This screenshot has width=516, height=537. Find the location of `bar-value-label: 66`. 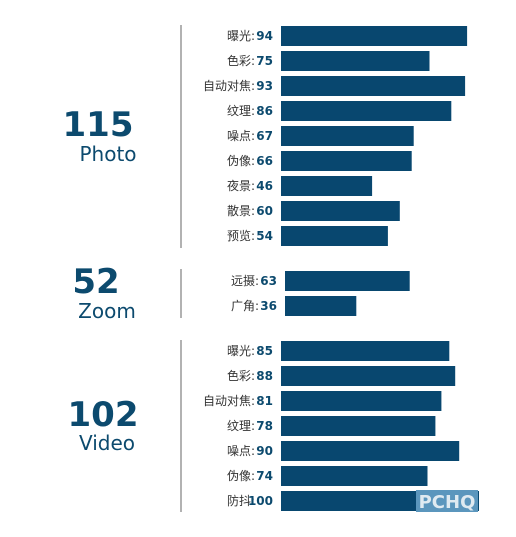

bar-value-label: 66 is located at coordinates (264, 161).